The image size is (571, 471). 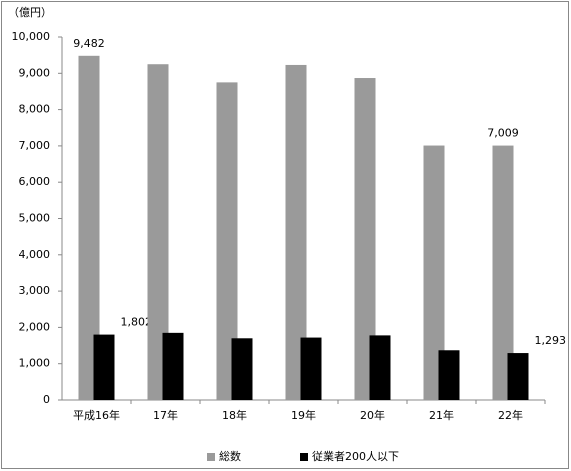 I want to click on legend-label: 従業者200人以下, so click(x=355, y=456).